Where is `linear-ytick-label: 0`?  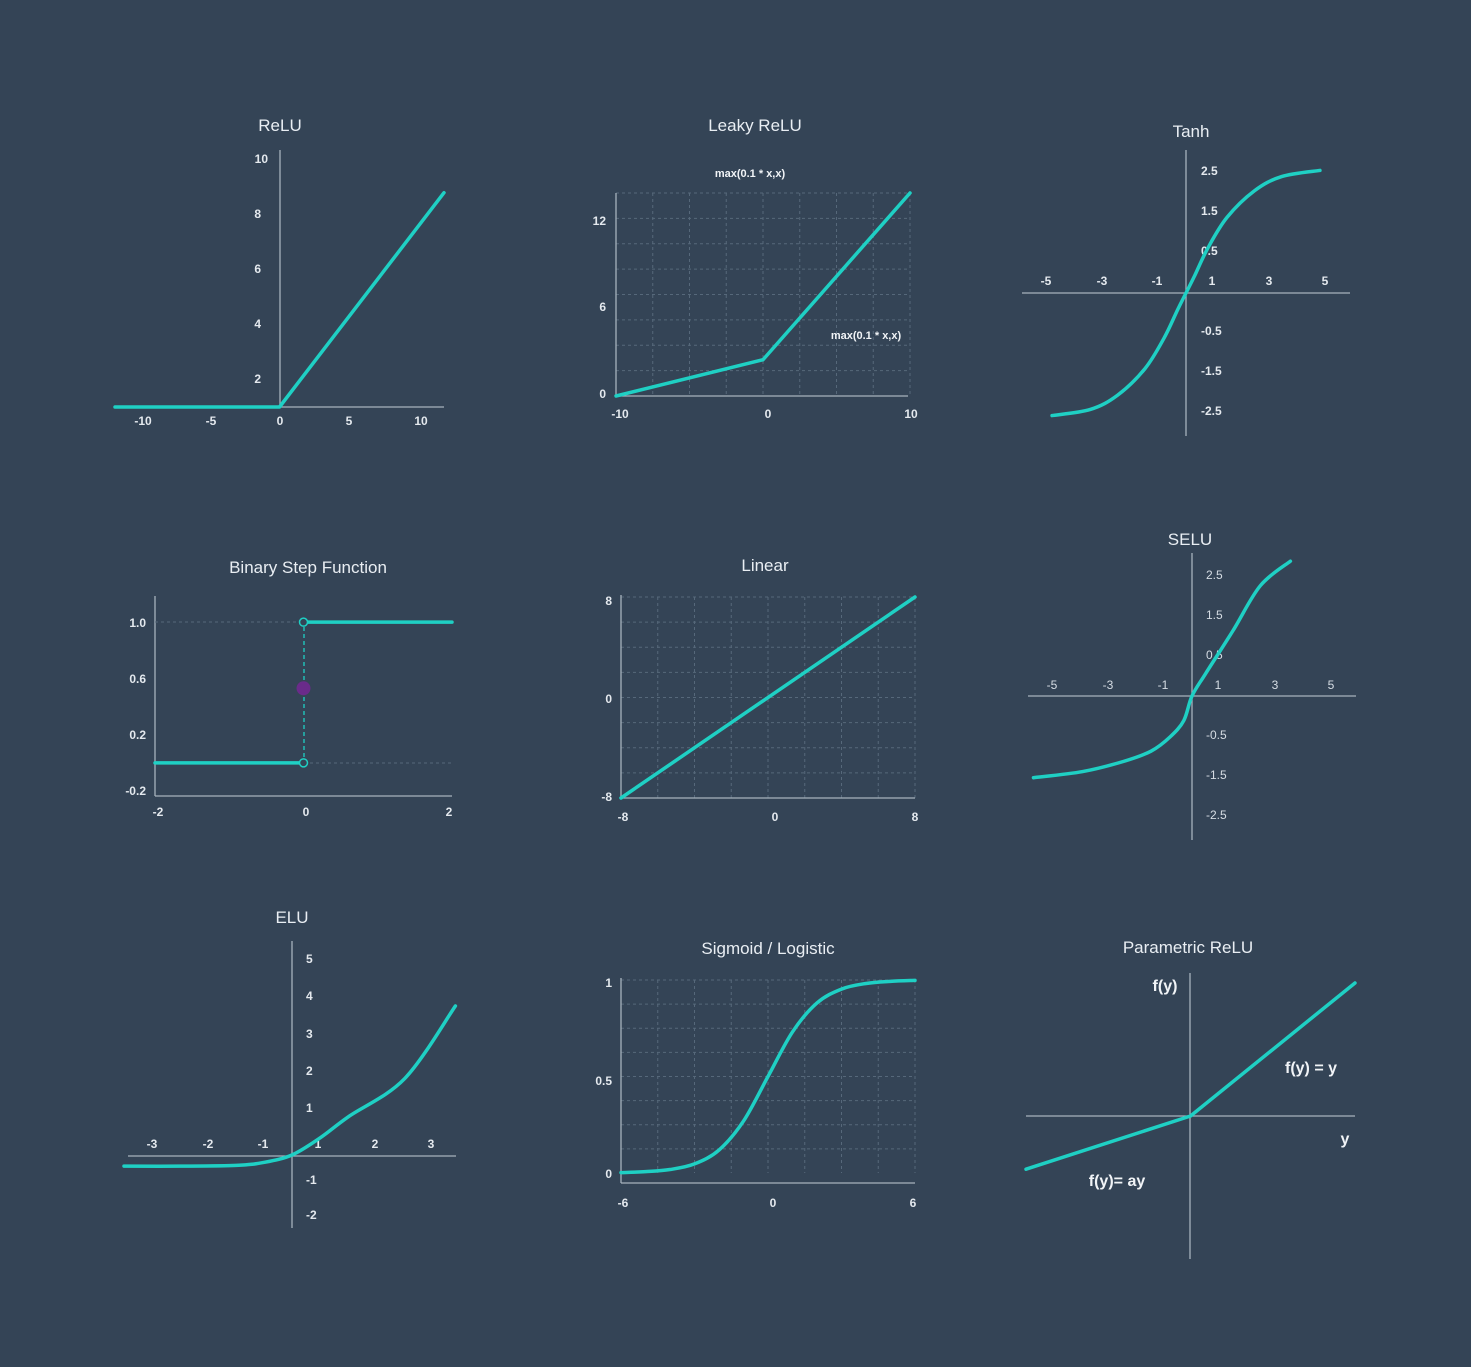
linear-ytick-label: 0 is located at coordinates (608, 699).